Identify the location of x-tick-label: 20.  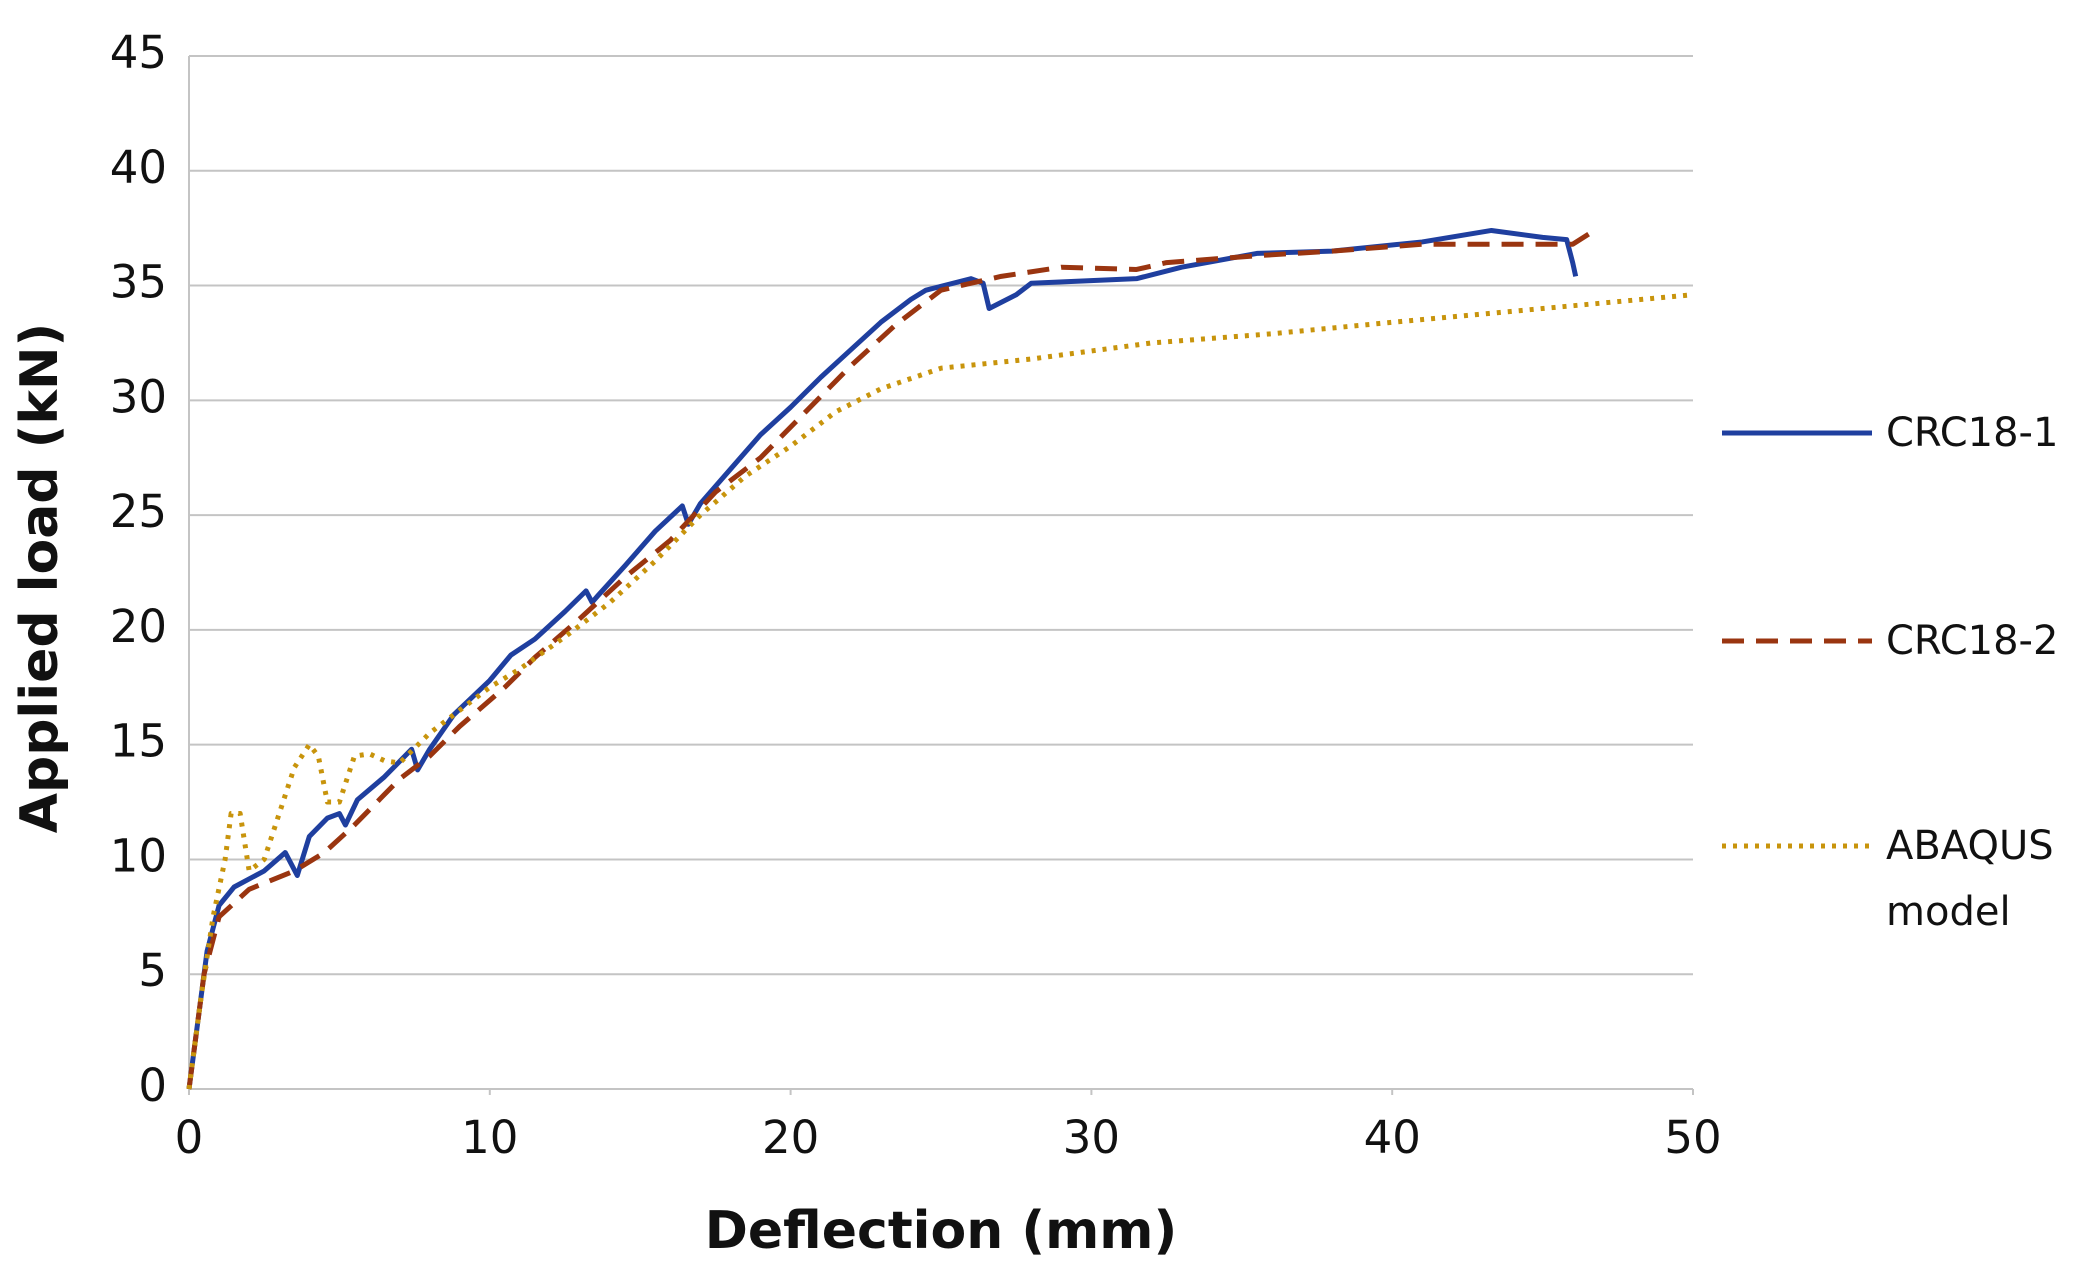
(790, 1137).